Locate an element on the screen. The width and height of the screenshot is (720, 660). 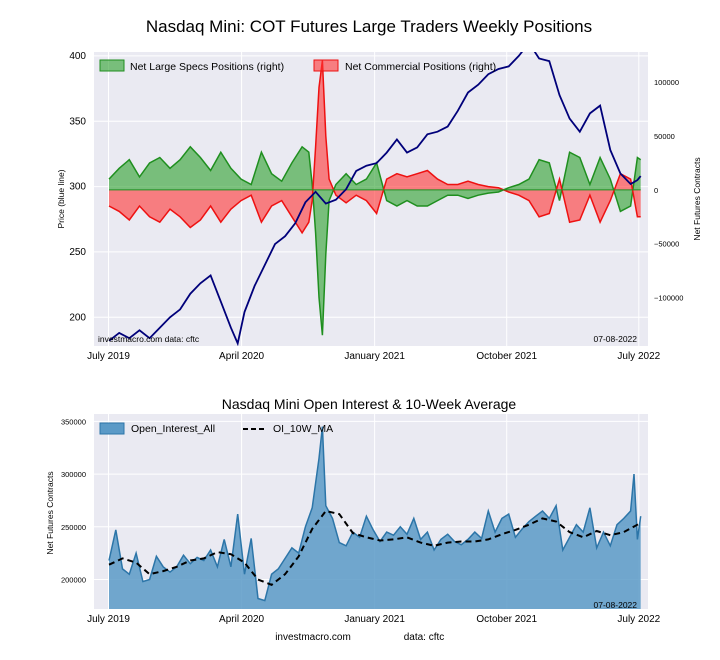
y-tick-label: 350000 is located at coordinates (73, 421).